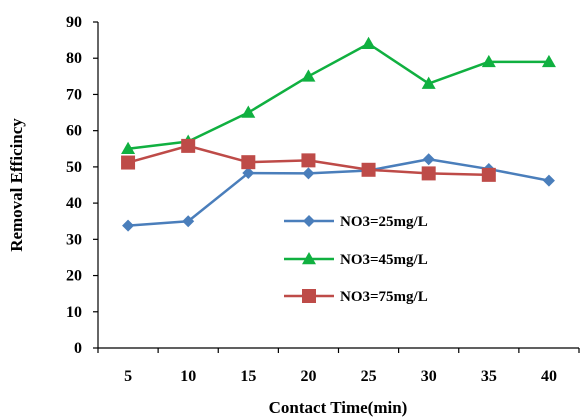  Describe the element at coordinates (74, 239) in the screenshot. I see `y-tick-label: 30` at that location.